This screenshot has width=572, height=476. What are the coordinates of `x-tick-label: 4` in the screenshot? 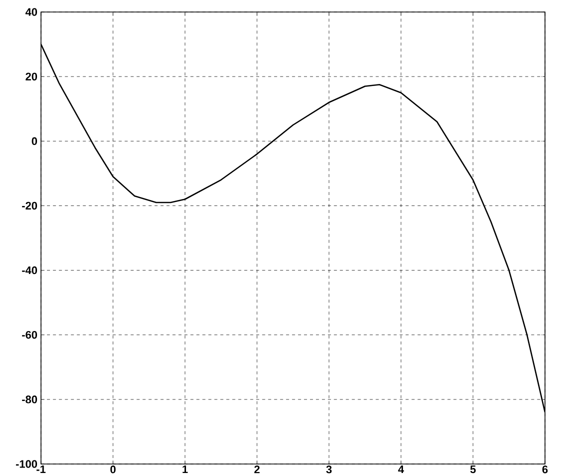 It's located at (401, 470).